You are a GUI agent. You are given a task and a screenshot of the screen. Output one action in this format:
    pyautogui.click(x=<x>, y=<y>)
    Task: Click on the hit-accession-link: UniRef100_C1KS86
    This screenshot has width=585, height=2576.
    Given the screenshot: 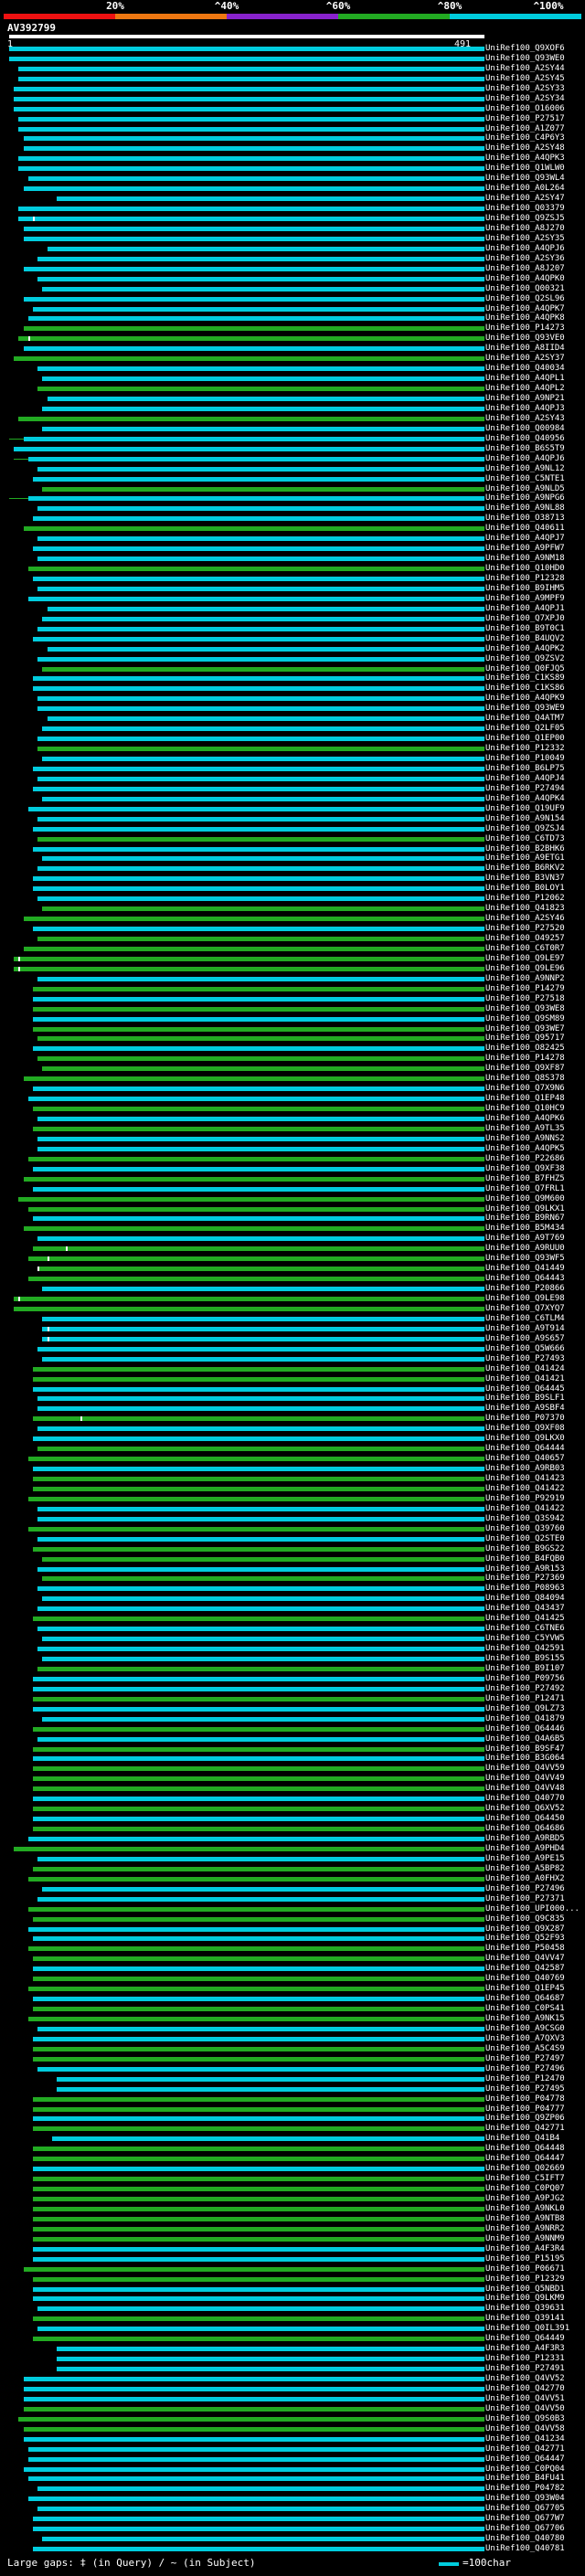 What is the action you would take?
    pyautogui.click(x=525, y=689)
    